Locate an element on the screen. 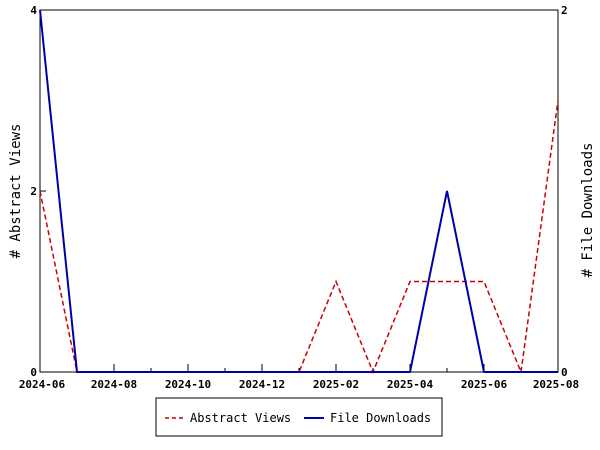  x-tick-label: 2025-08 is located at coordinates (556, 384).